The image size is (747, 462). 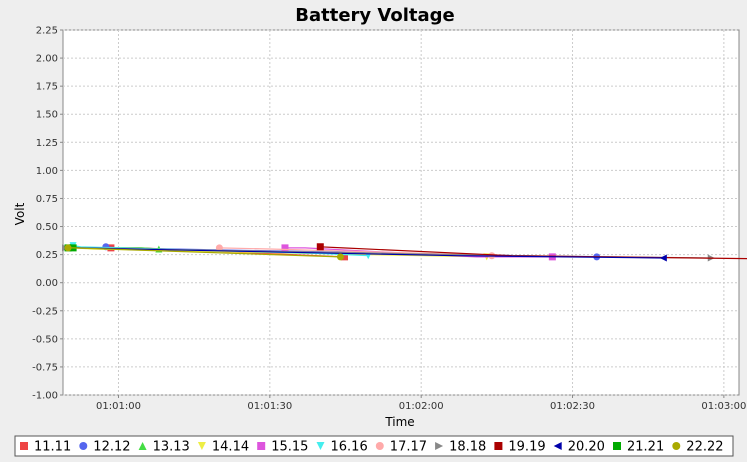 What do you see at coordinates (47, 115) in the screenshot?
I see `y-tick-label: 1.50` at bounding box center [47, 115].